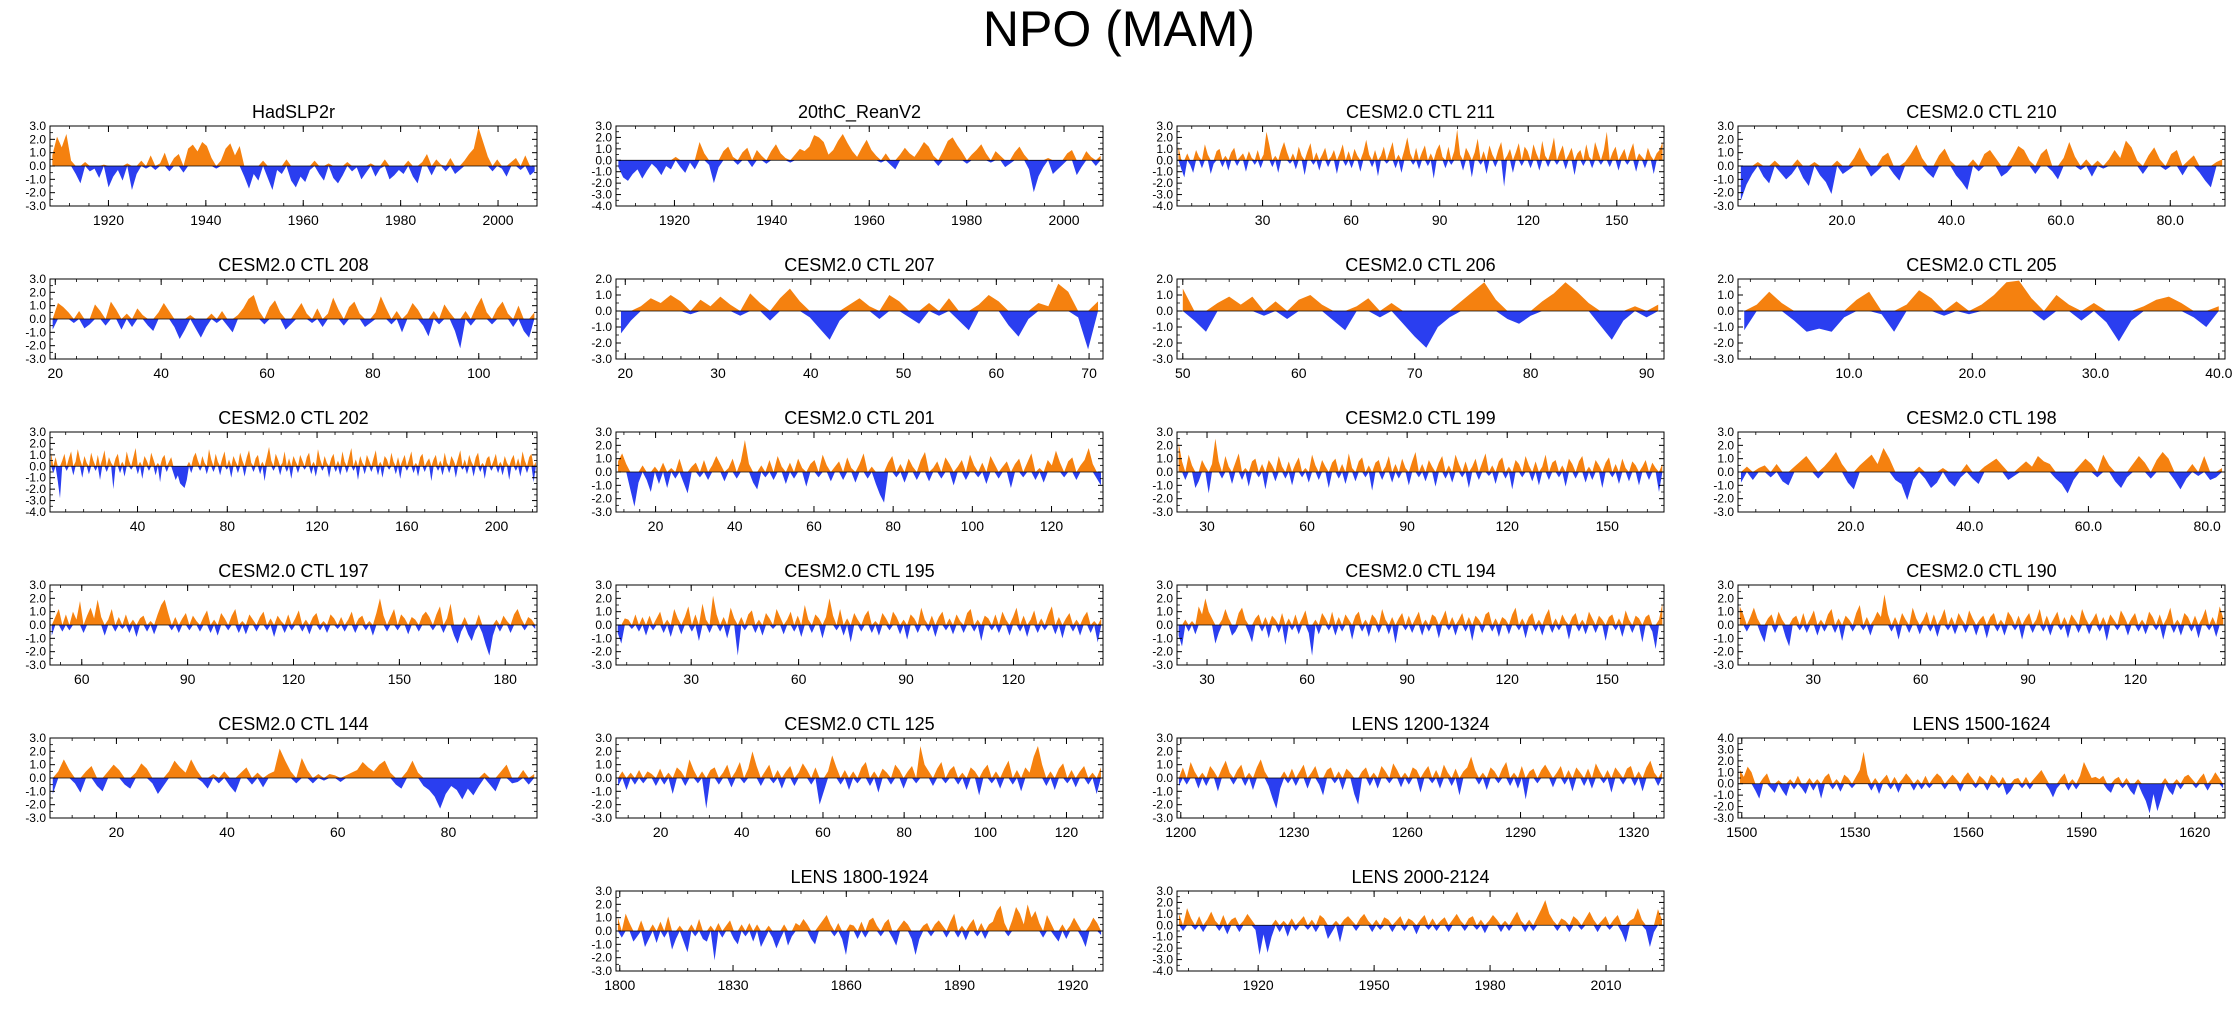  I want to click on x-tick-label: 2000, so click(1063, 220).